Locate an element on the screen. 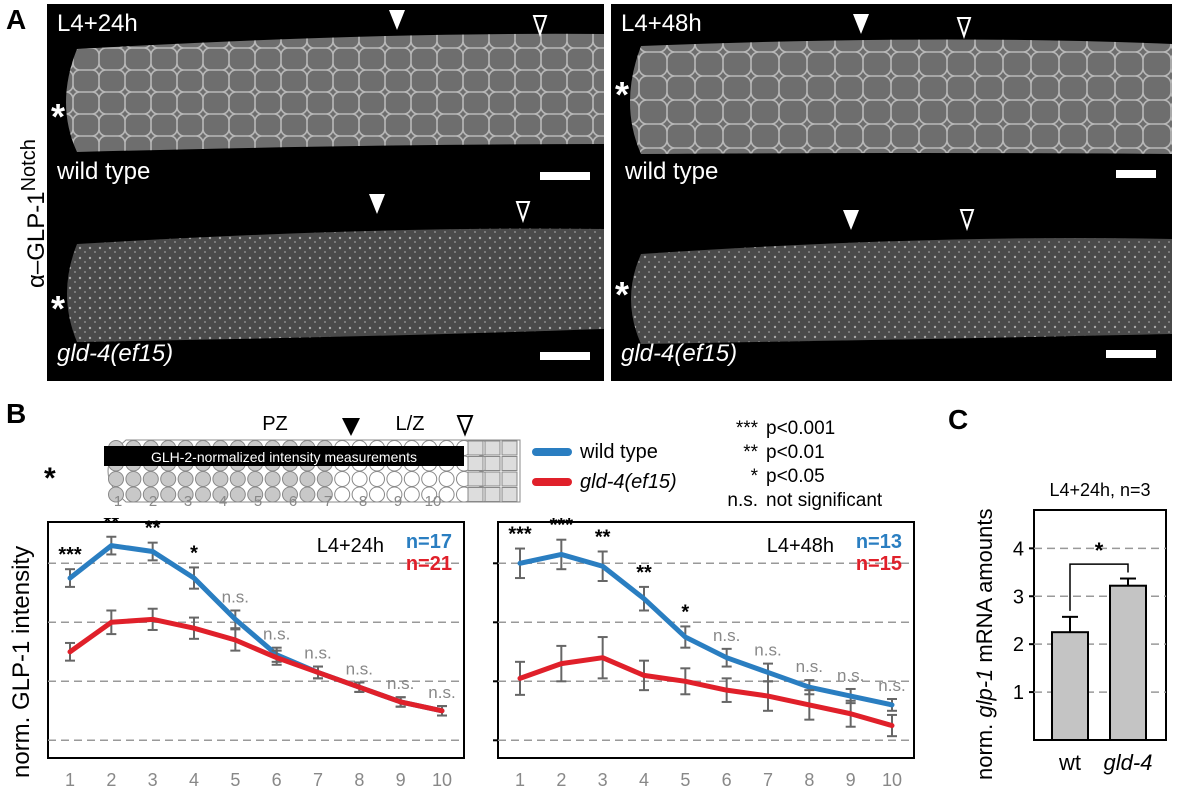 The height and width of the screenshot is (800, 1178). sig-symbol: *** is located at coordinates (747, 428).